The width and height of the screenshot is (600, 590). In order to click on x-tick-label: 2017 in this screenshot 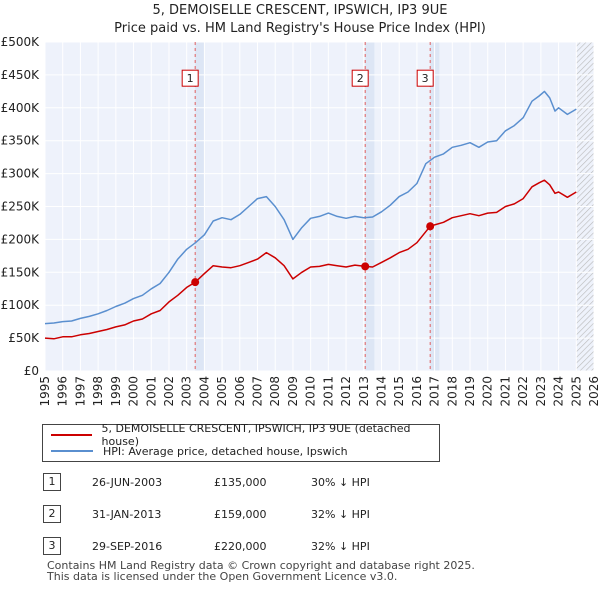, I will do `click(435, 391)`.